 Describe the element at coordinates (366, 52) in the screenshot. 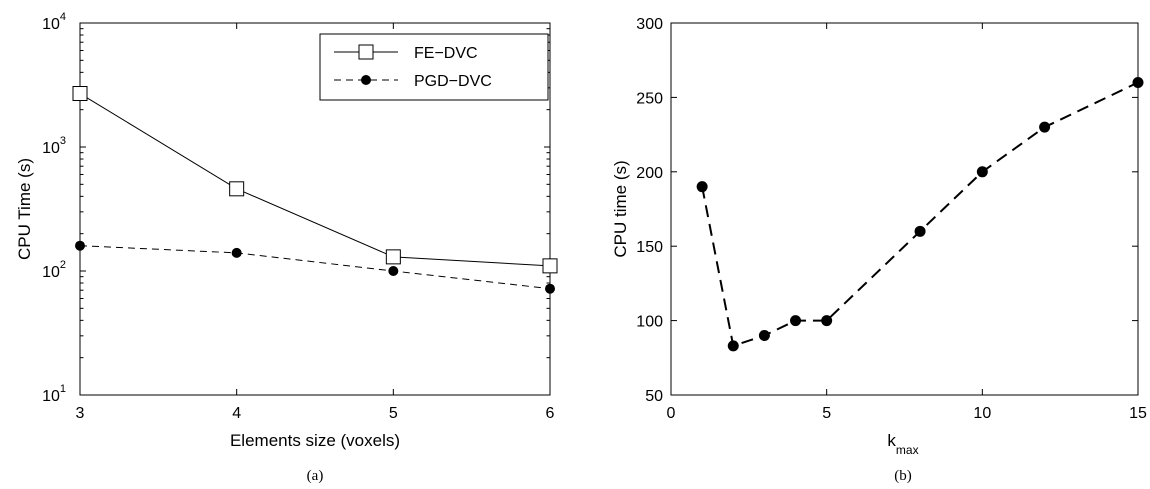

I see `legend-fe-marker` at that location.